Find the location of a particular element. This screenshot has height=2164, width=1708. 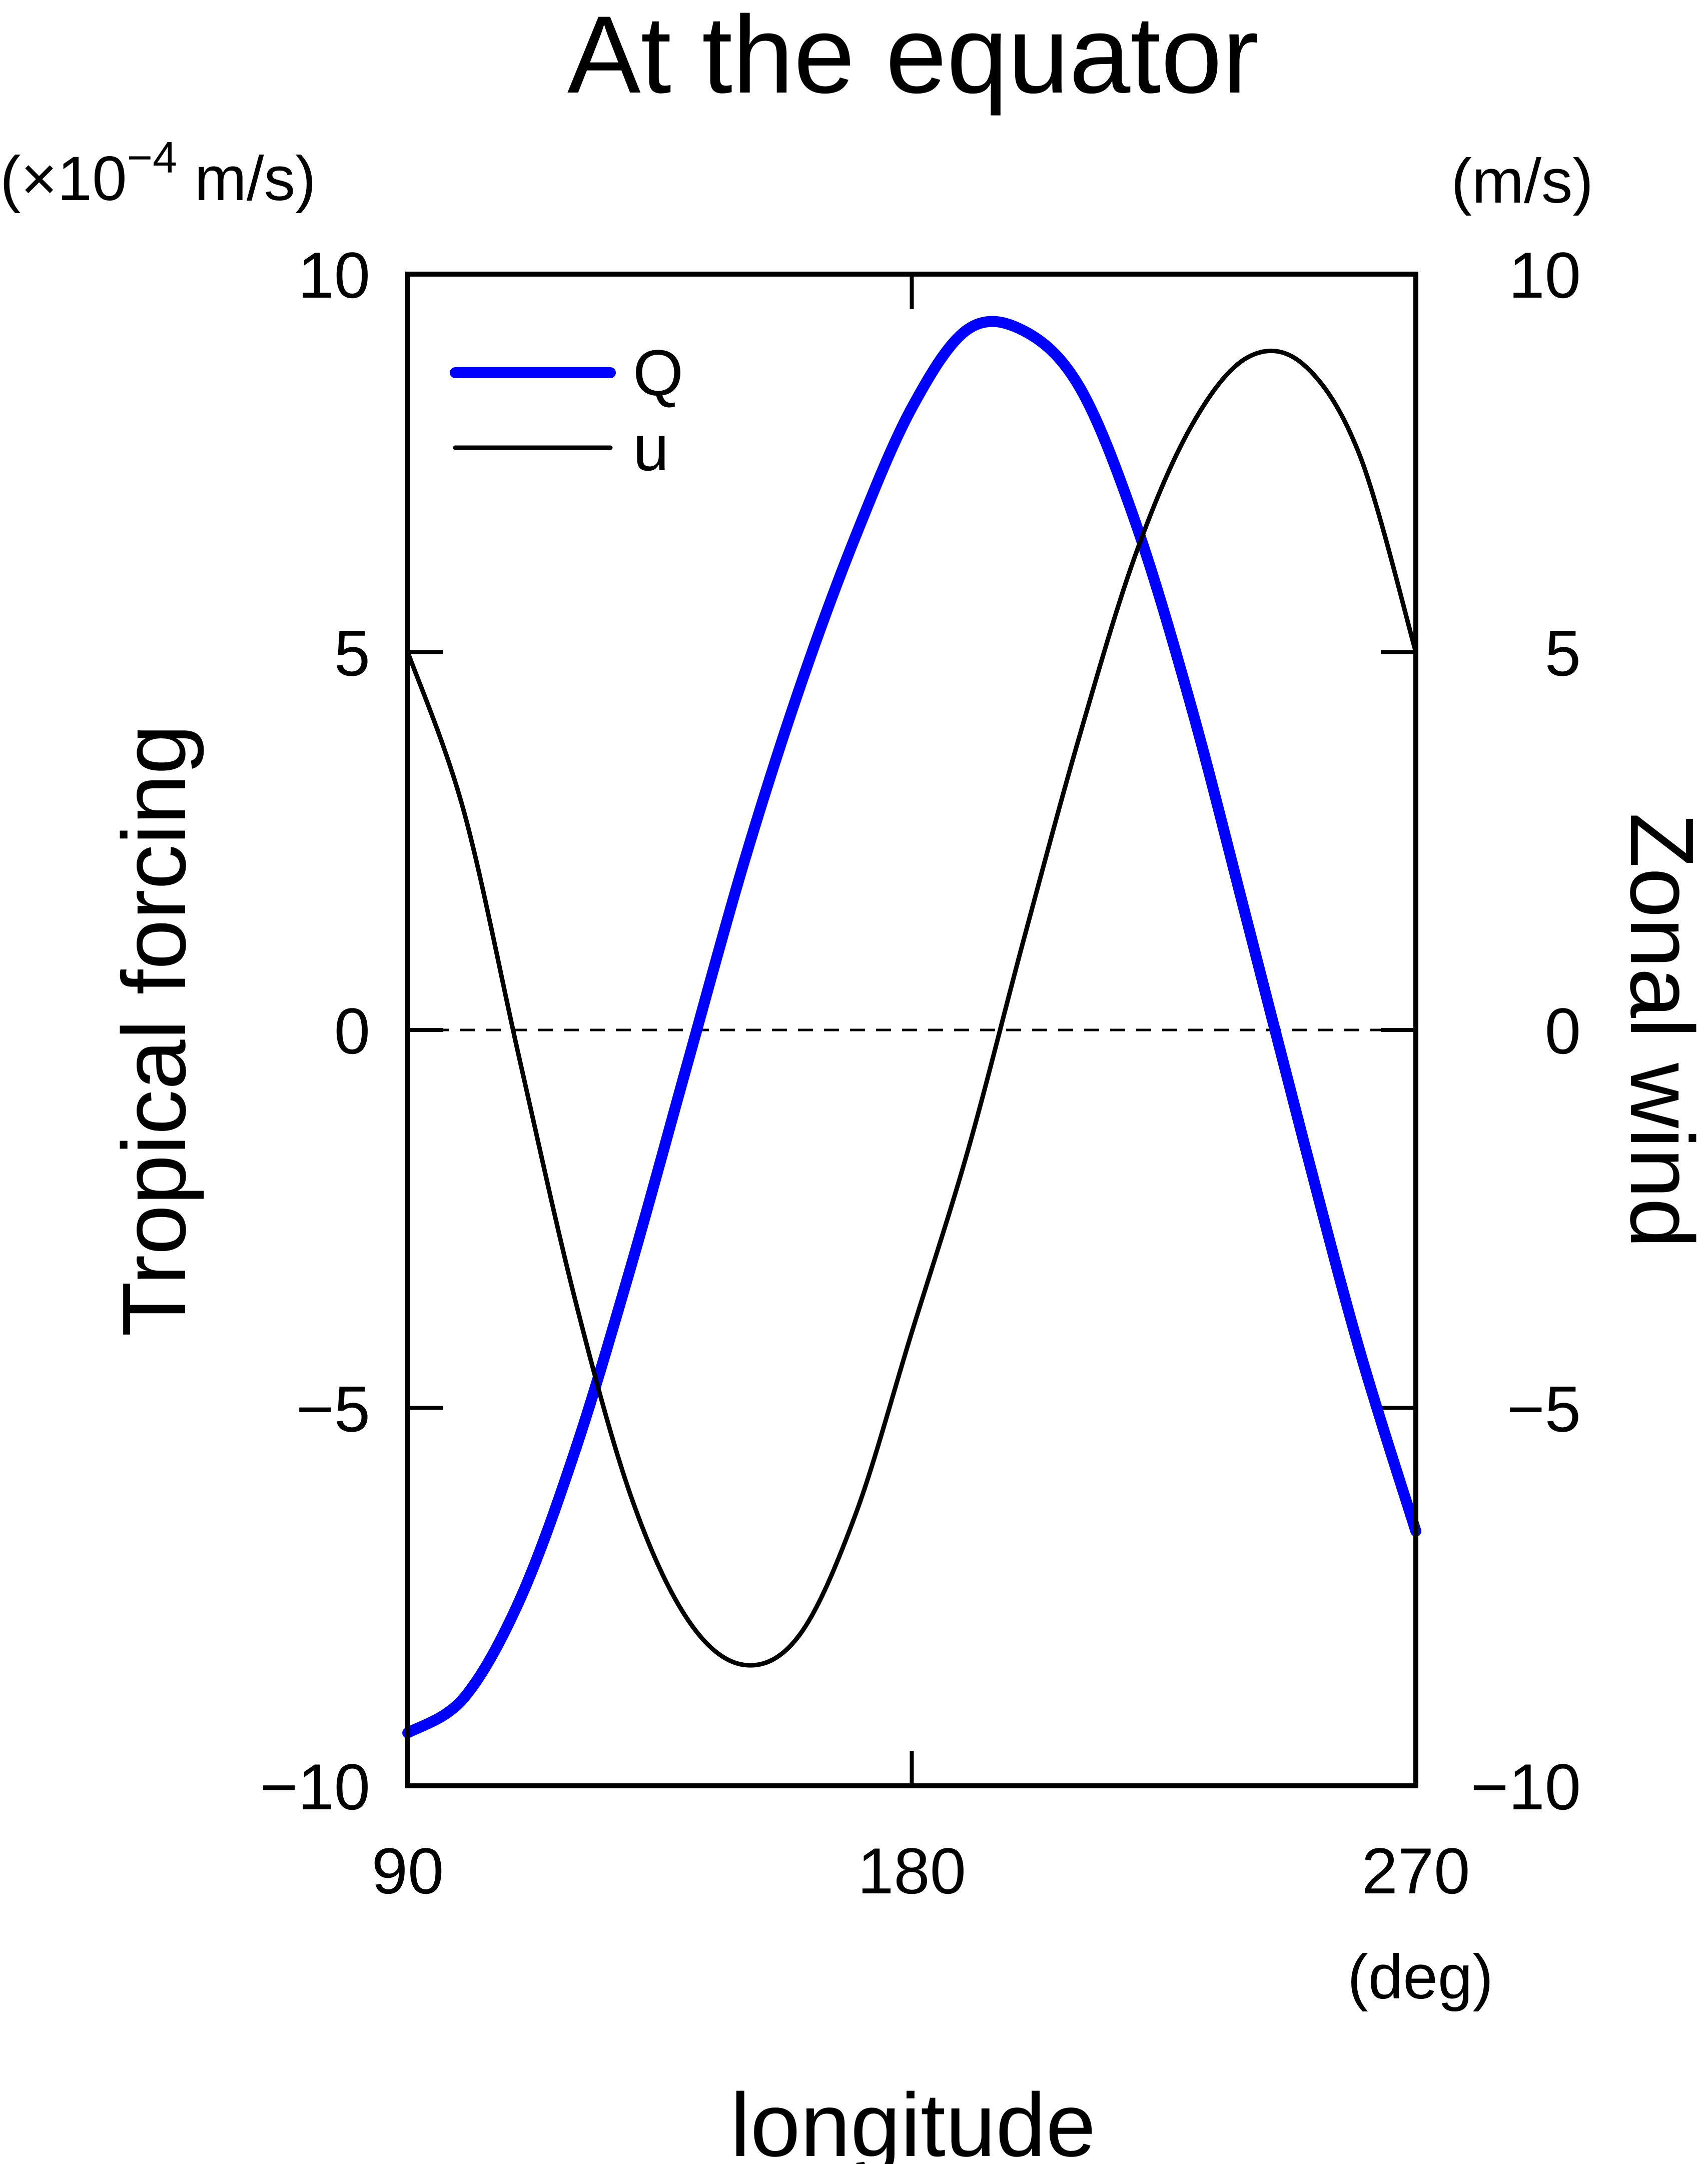

x-axis-unit: (deg) is located at coordinates (1420, 1977).